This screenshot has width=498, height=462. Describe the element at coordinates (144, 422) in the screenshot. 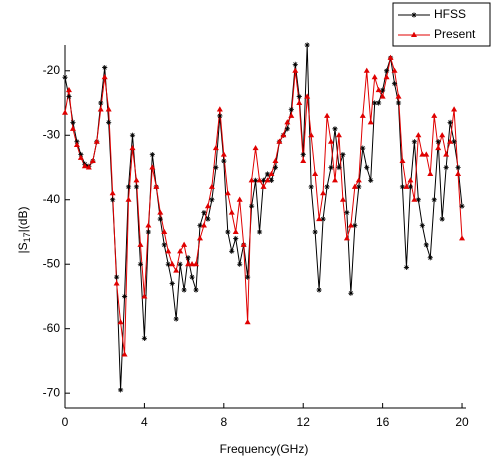

I see `x-tick-label: 4` at that location.